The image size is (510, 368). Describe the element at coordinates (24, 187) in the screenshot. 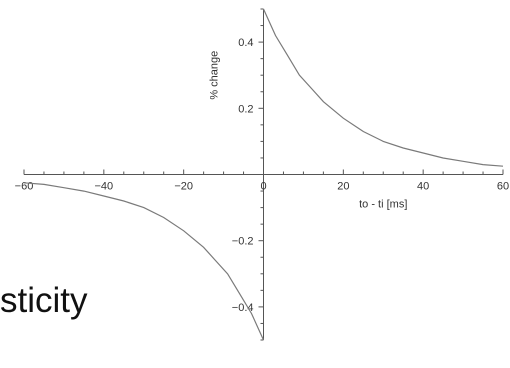

I see `x-tick-label: −60` at that location.